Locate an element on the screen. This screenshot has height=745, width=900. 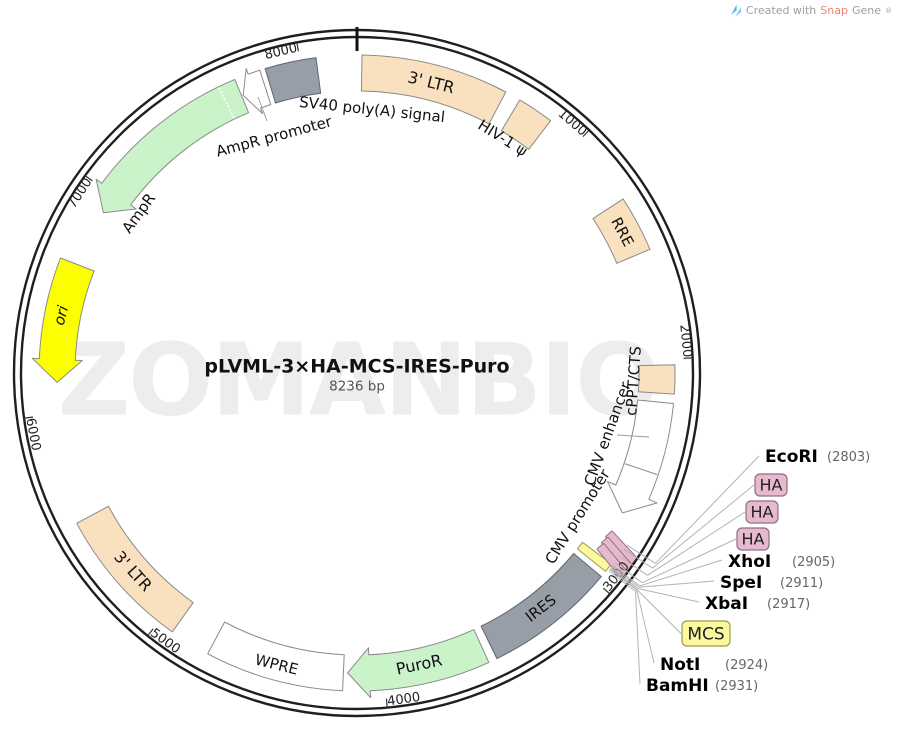
enzyme-callout-line-ecori is located at coordinates (707, 509).